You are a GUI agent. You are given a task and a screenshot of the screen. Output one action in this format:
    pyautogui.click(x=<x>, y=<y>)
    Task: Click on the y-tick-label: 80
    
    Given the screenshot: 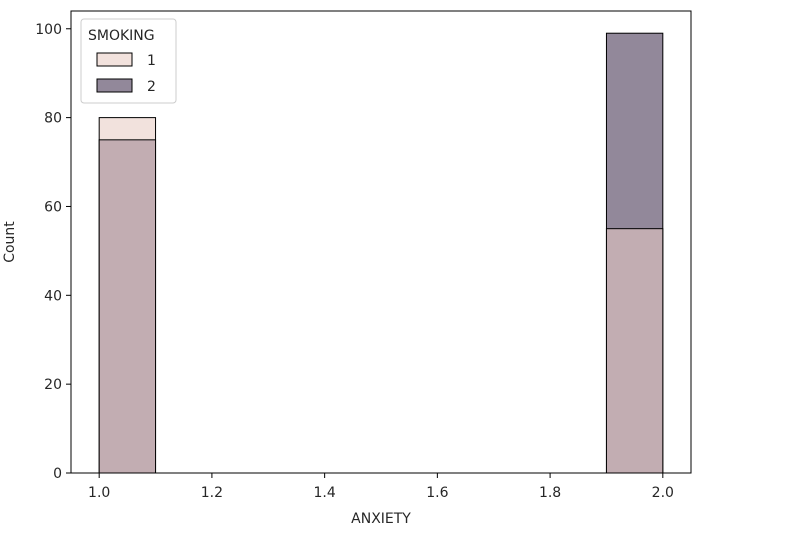 What is the action you would take?
    pyautogui.click(x=53, y=119)
    